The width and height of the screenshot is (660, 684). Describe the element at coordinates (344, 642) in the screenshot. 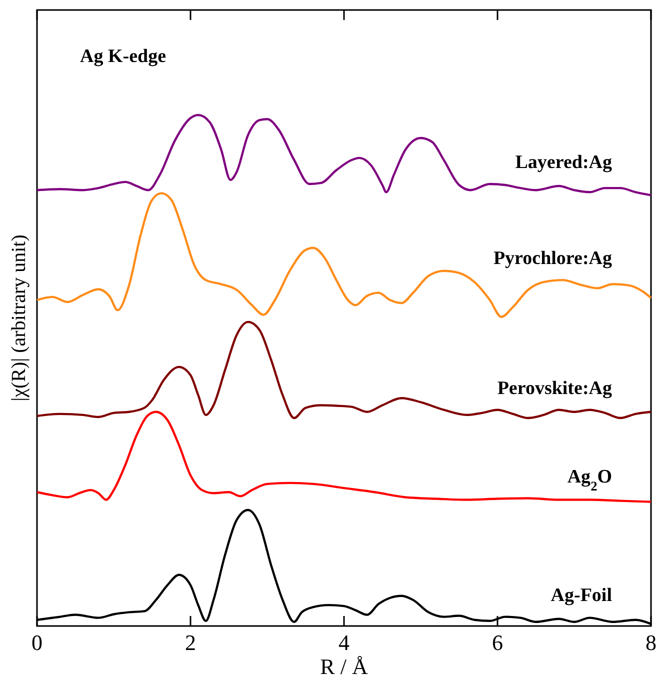

I see `x-tick-label: 4` at that location.